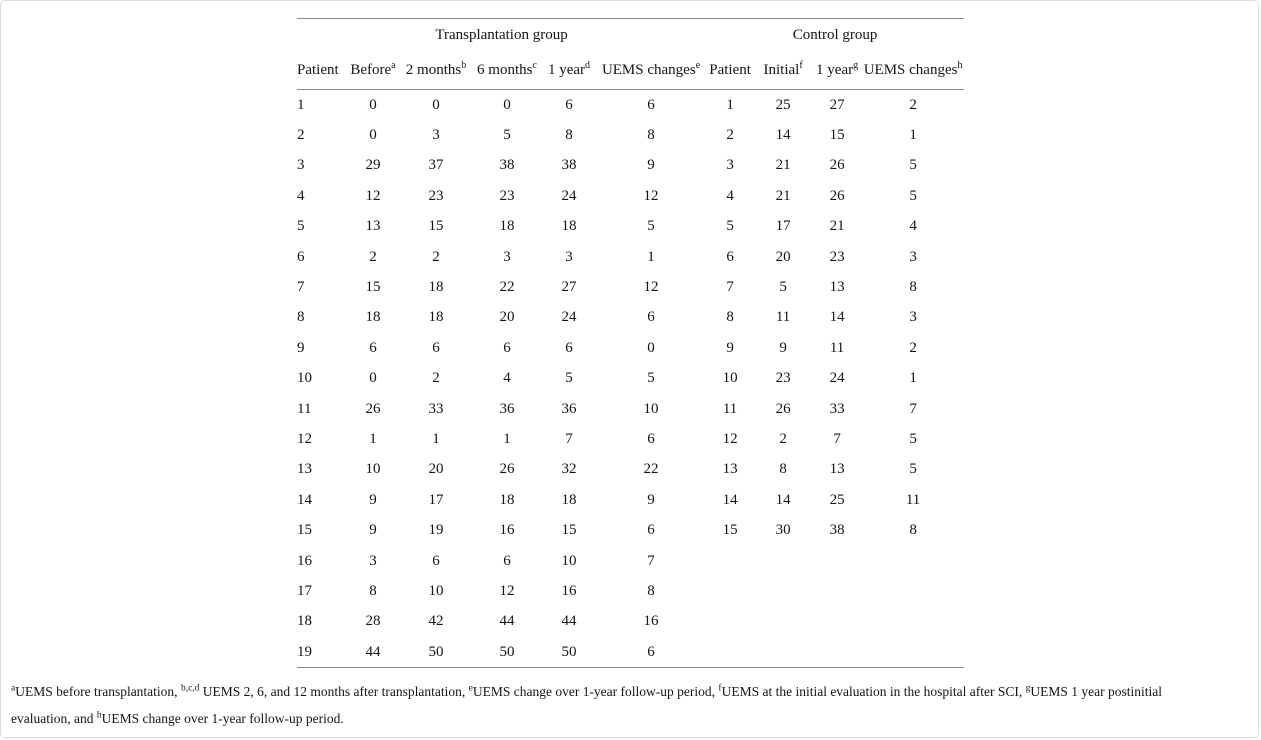  What do you see at coordinates (436, 195) in the screenshot?
I see `table-cell: 23` at bounding box center [436, 195].